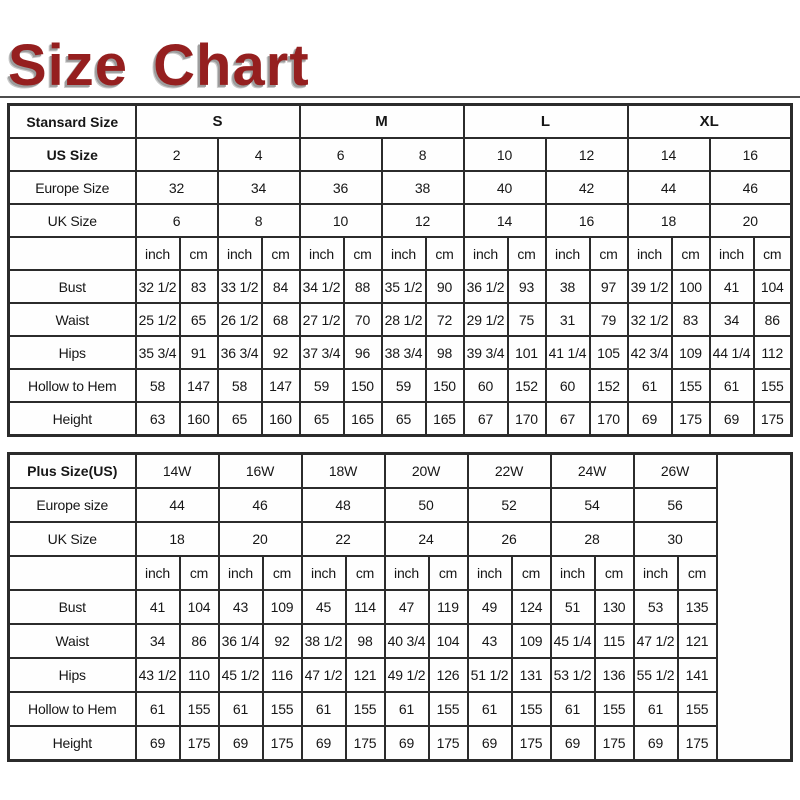 This screenshot has width=800, height=800. I want to click on value-cell: 109, so click(690, 352).